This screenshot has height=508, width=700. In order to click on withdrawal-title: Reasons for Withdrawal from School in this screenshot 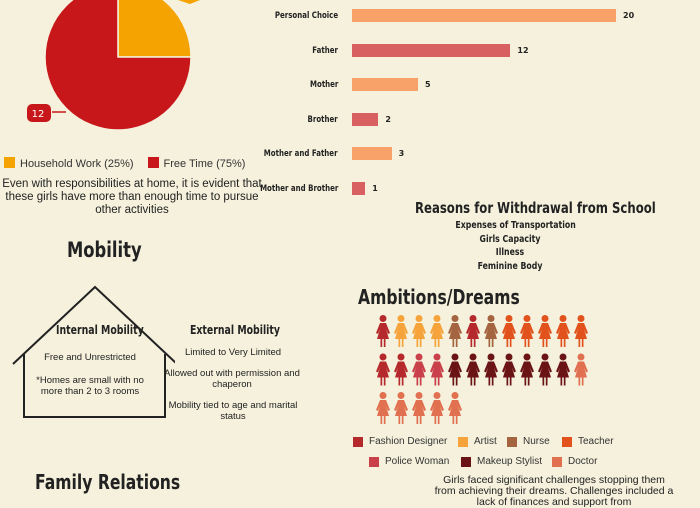, I will do `click(535, 208)`.